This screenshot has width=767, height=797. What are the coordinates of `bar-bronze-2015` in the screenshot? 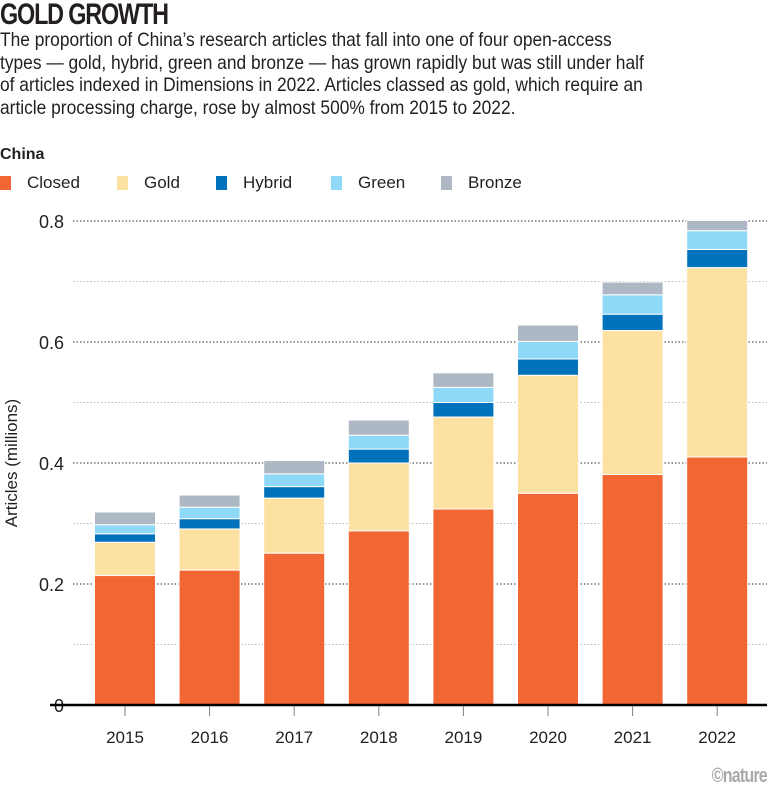 It's located at (125, 518).